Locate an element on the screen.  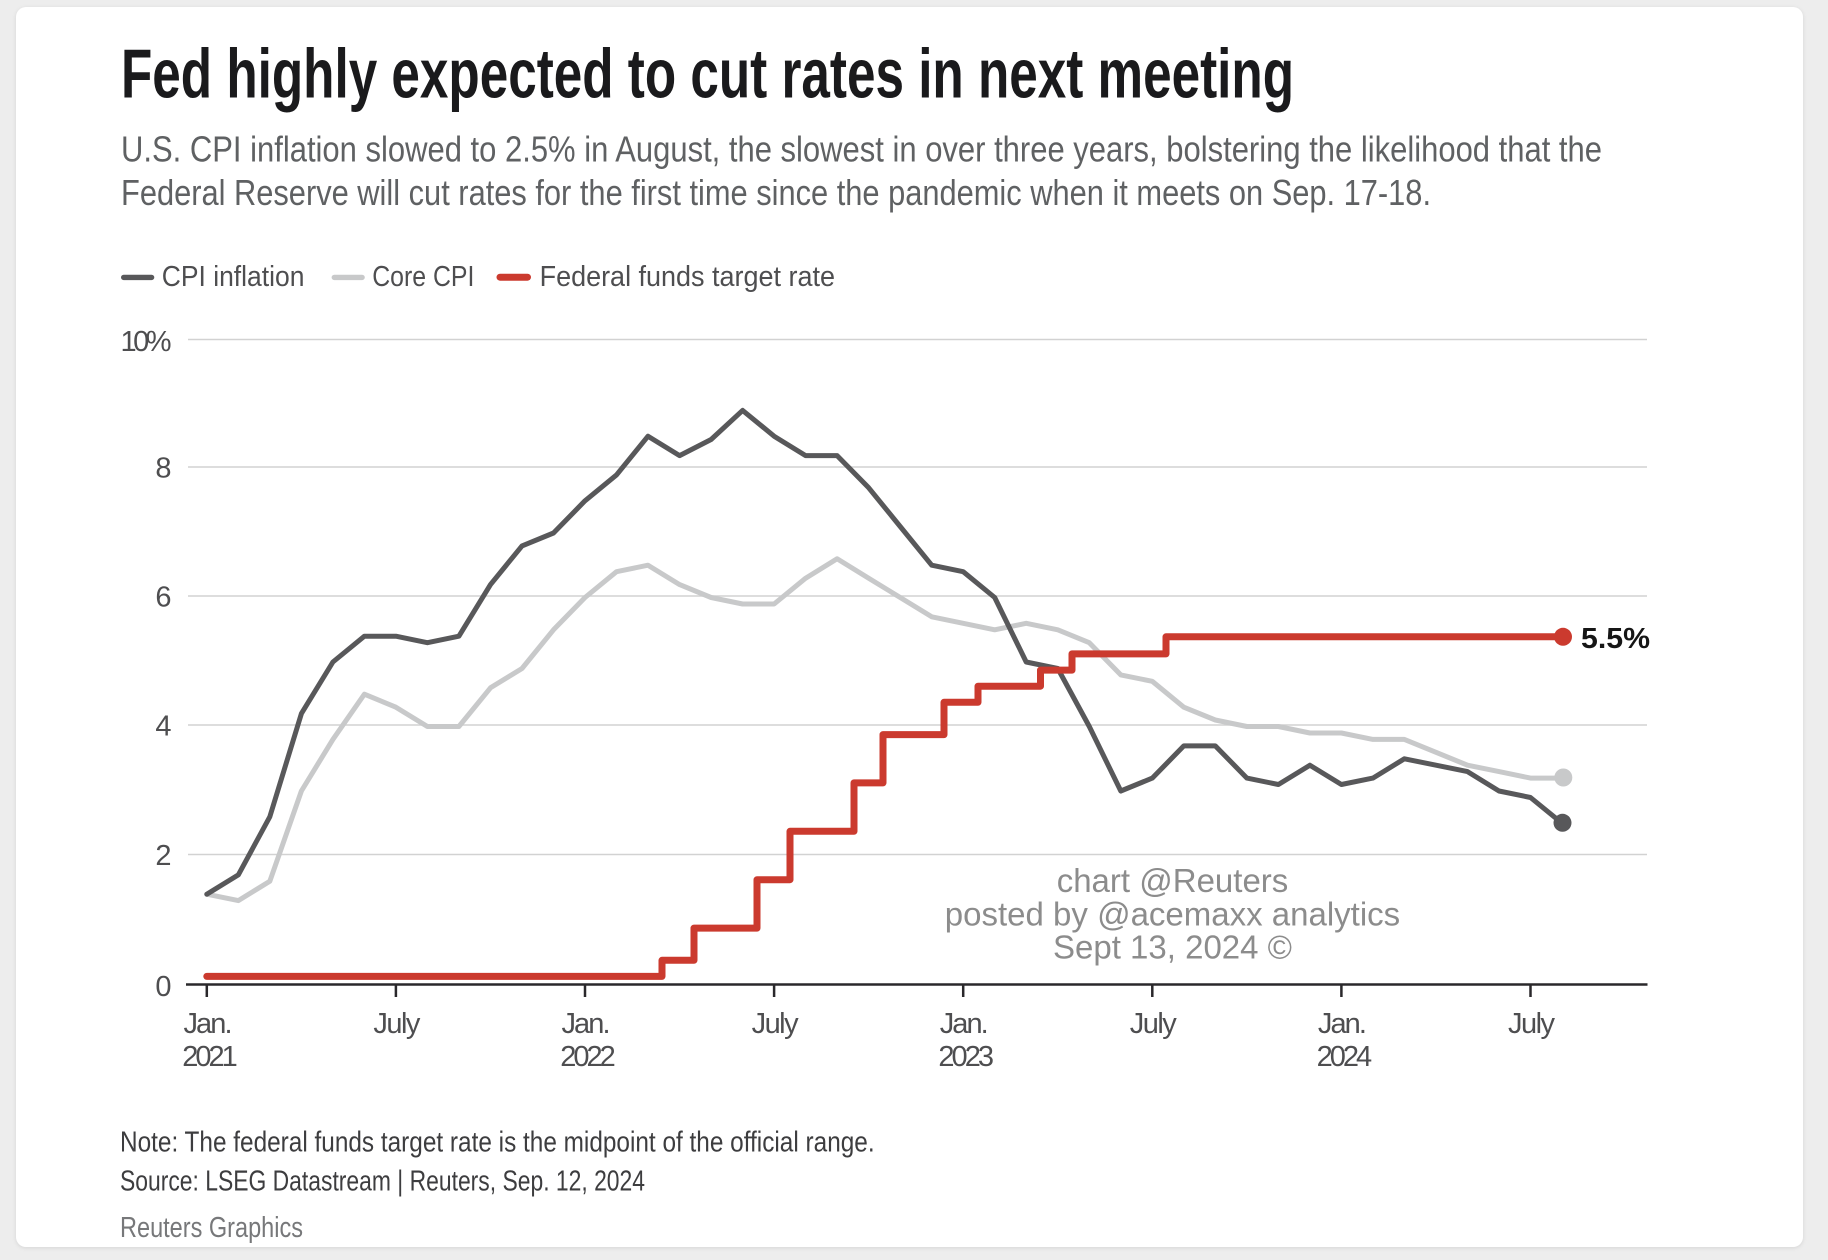
svg-text: 4 is located at coordinates (163, 727).